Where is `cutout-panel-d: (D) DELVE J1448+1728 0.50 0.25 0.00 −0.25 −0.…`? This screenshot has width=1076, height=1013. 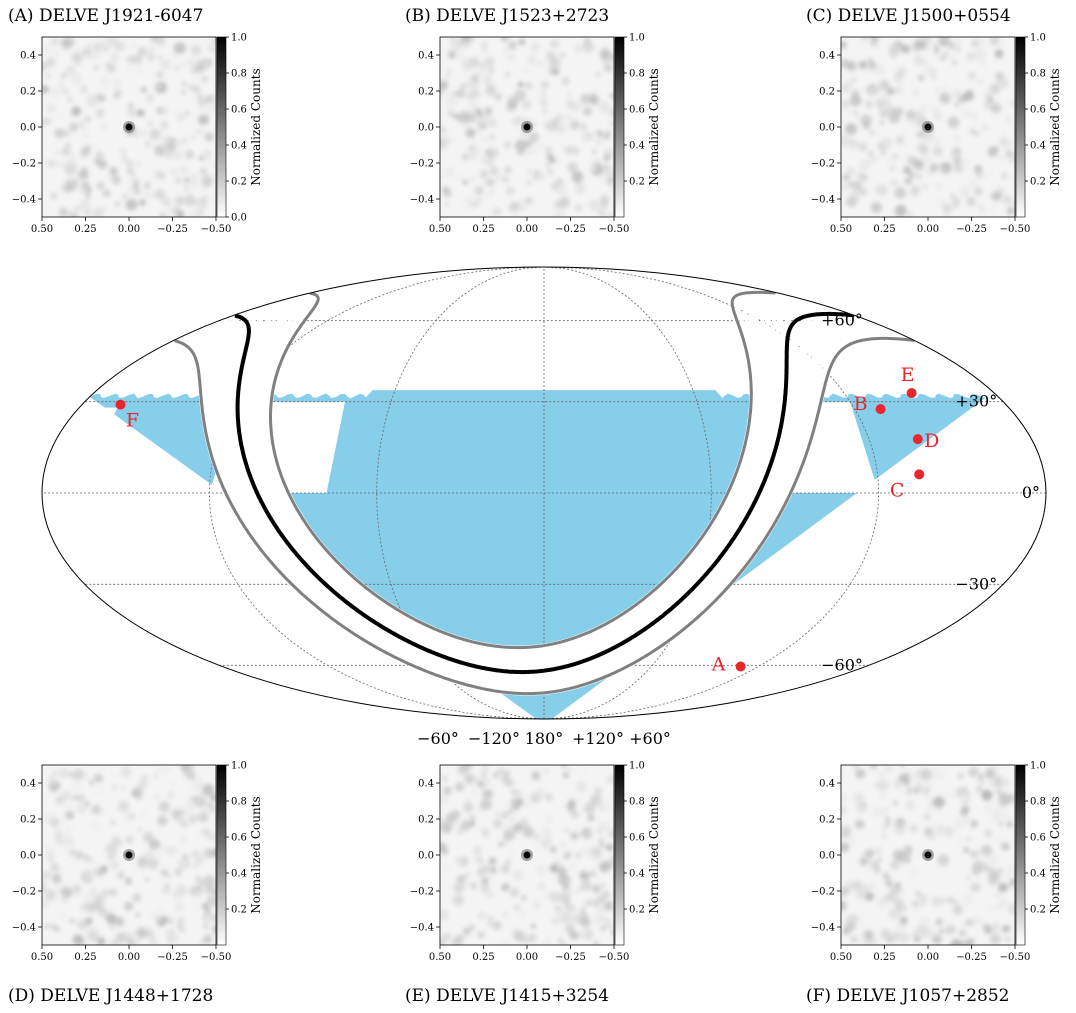 cutout-panel-d: (D) DELVE J1448+1728 0.50 0.25 0.00 −0.25 −0.… is located at coordinates (135, 884).